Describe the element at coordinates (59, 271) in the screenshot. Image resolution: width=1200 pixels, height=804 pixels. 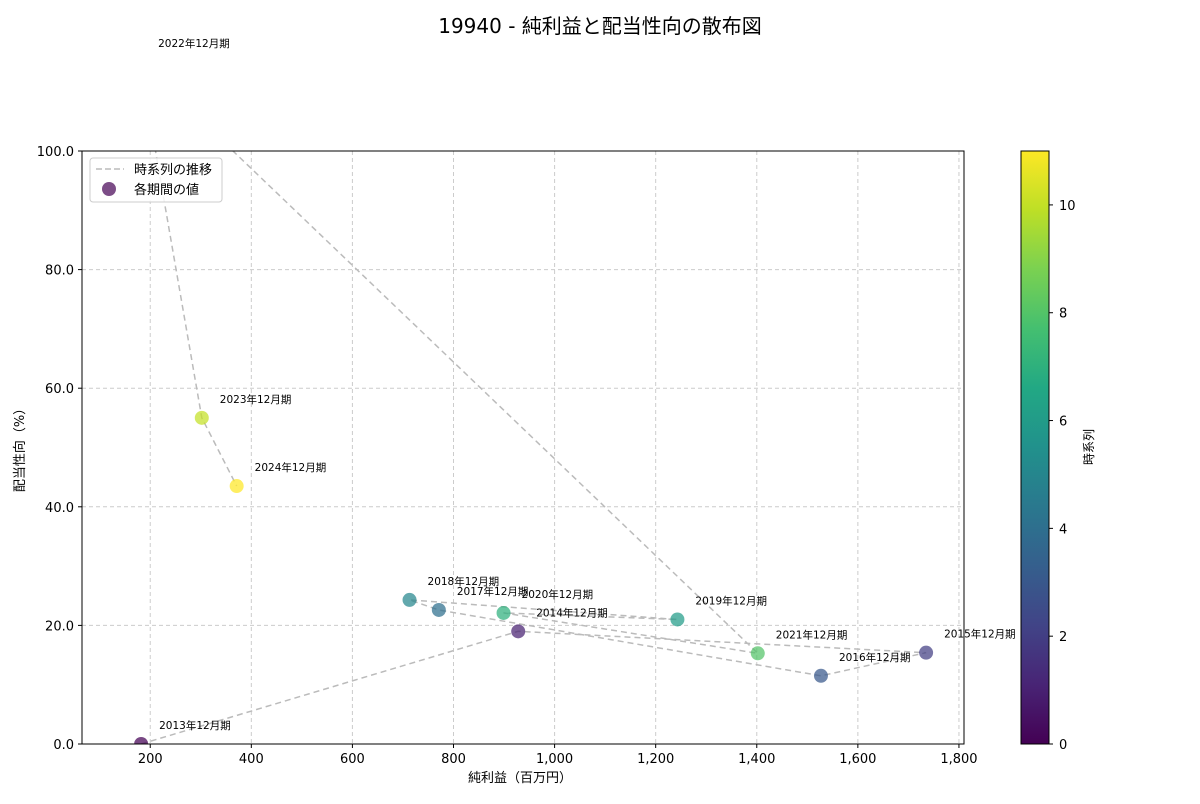
I see `y-tick-label: 80.0` at that location.